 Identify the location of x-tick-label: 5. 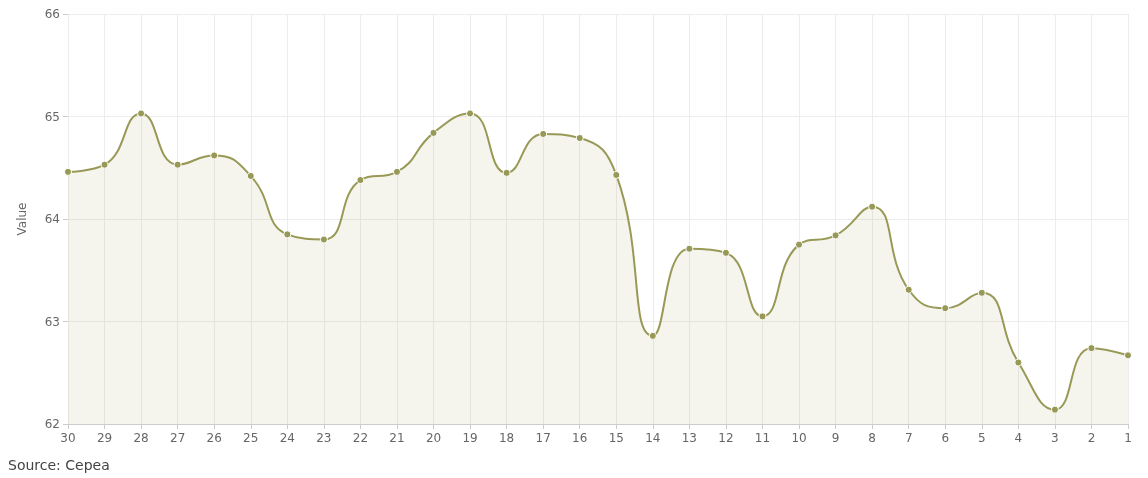
(981, 438).